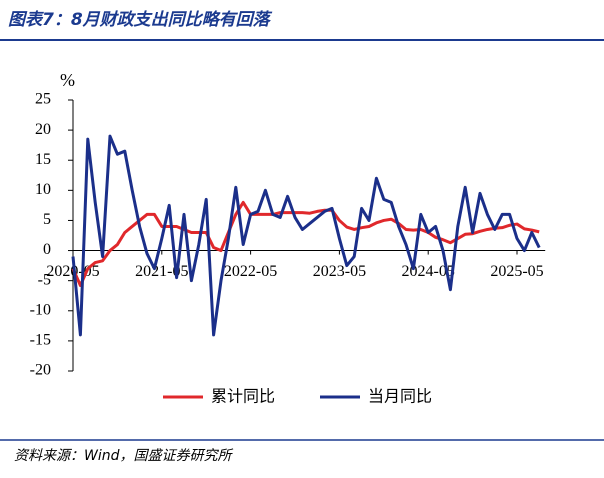  Describe the element at coordinates (40, 340) in the screenshot. I see `y-tick-label: -15` at that location.